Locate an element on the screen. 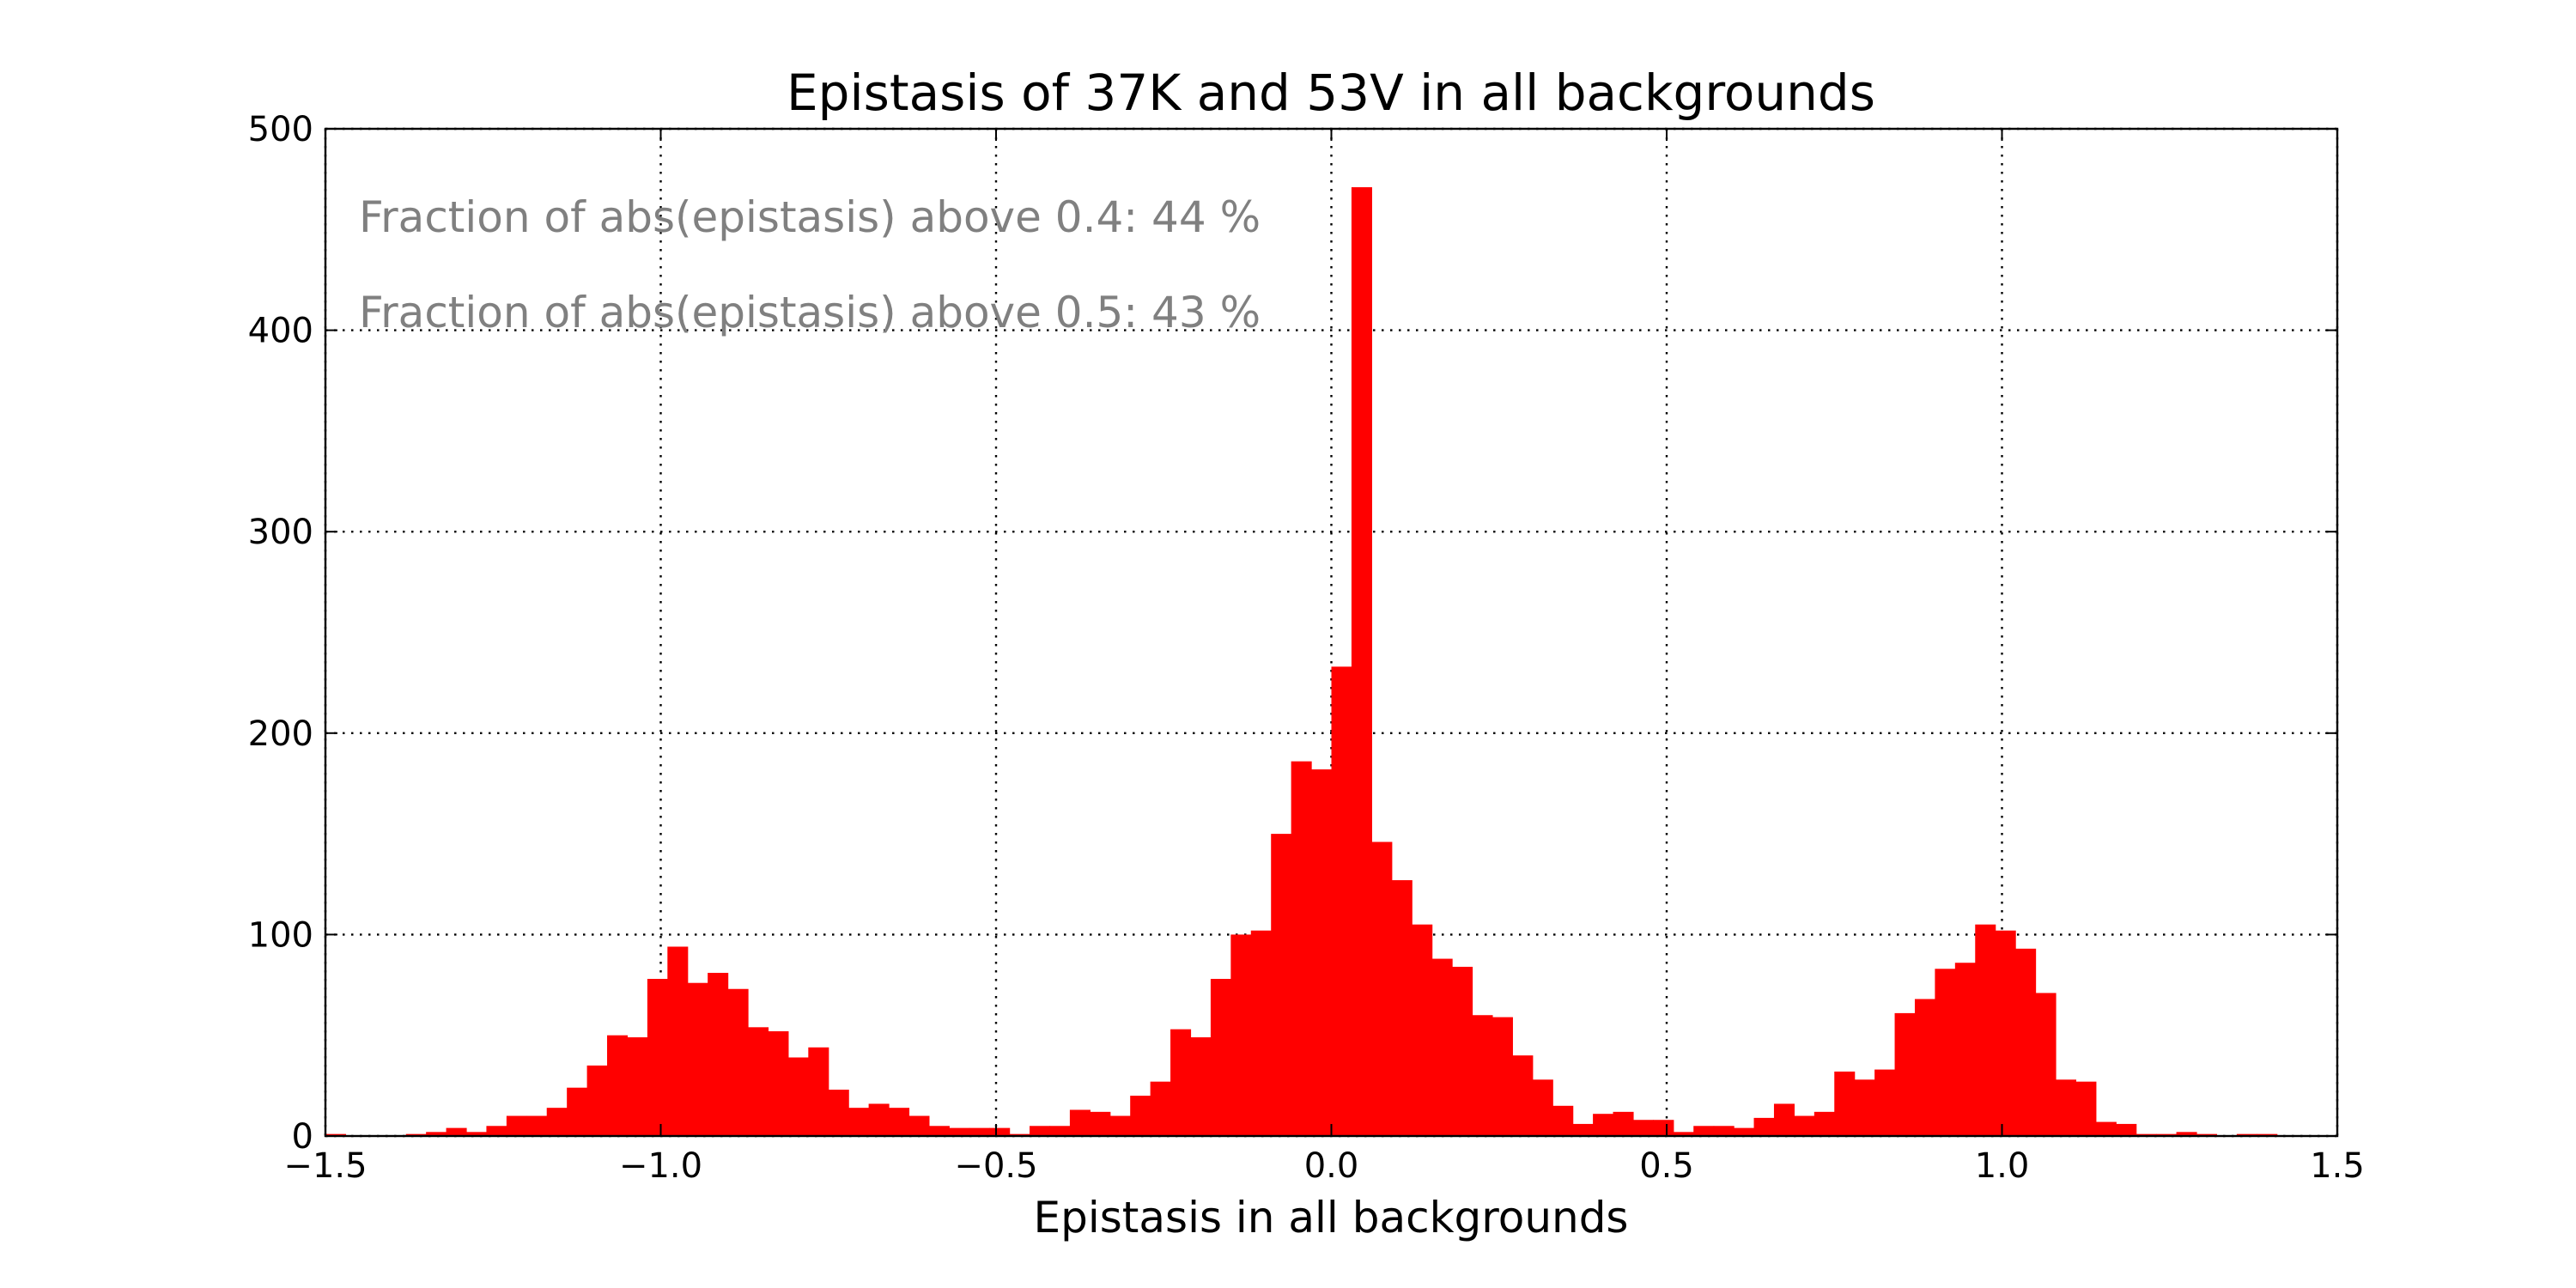  y-tick-label-1: 100 is located at coordinates (280, 935).